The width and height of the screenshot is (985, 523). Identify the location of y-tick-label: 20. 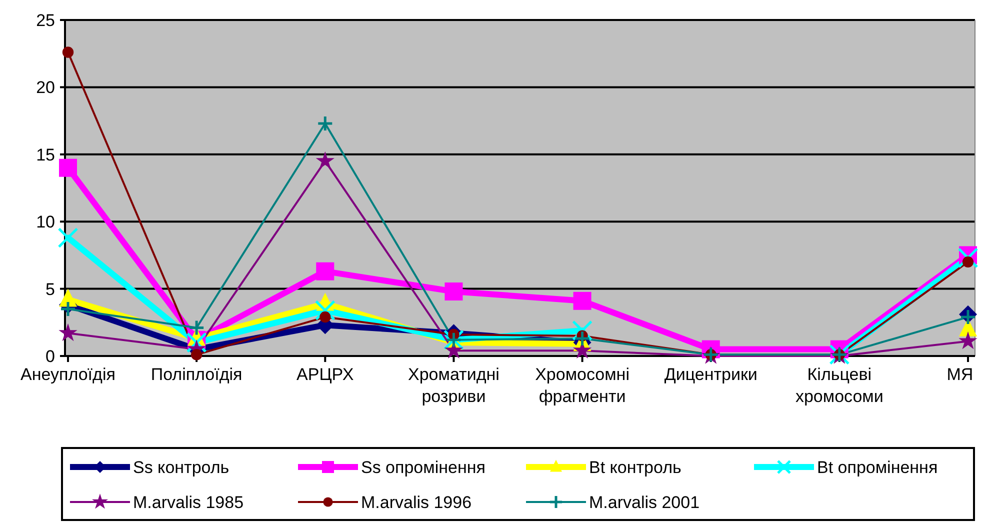
(45, 88).